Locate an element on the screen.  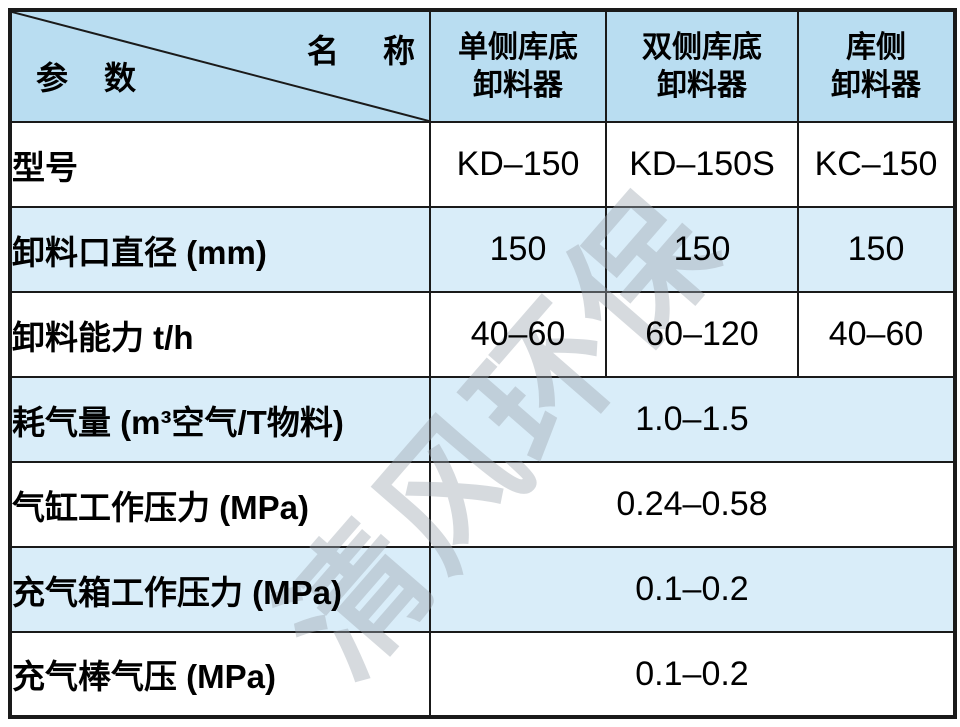
row-label-cylinder-pressure: 气缸工作压力 (MPa) is located at coordinates (220, 504).